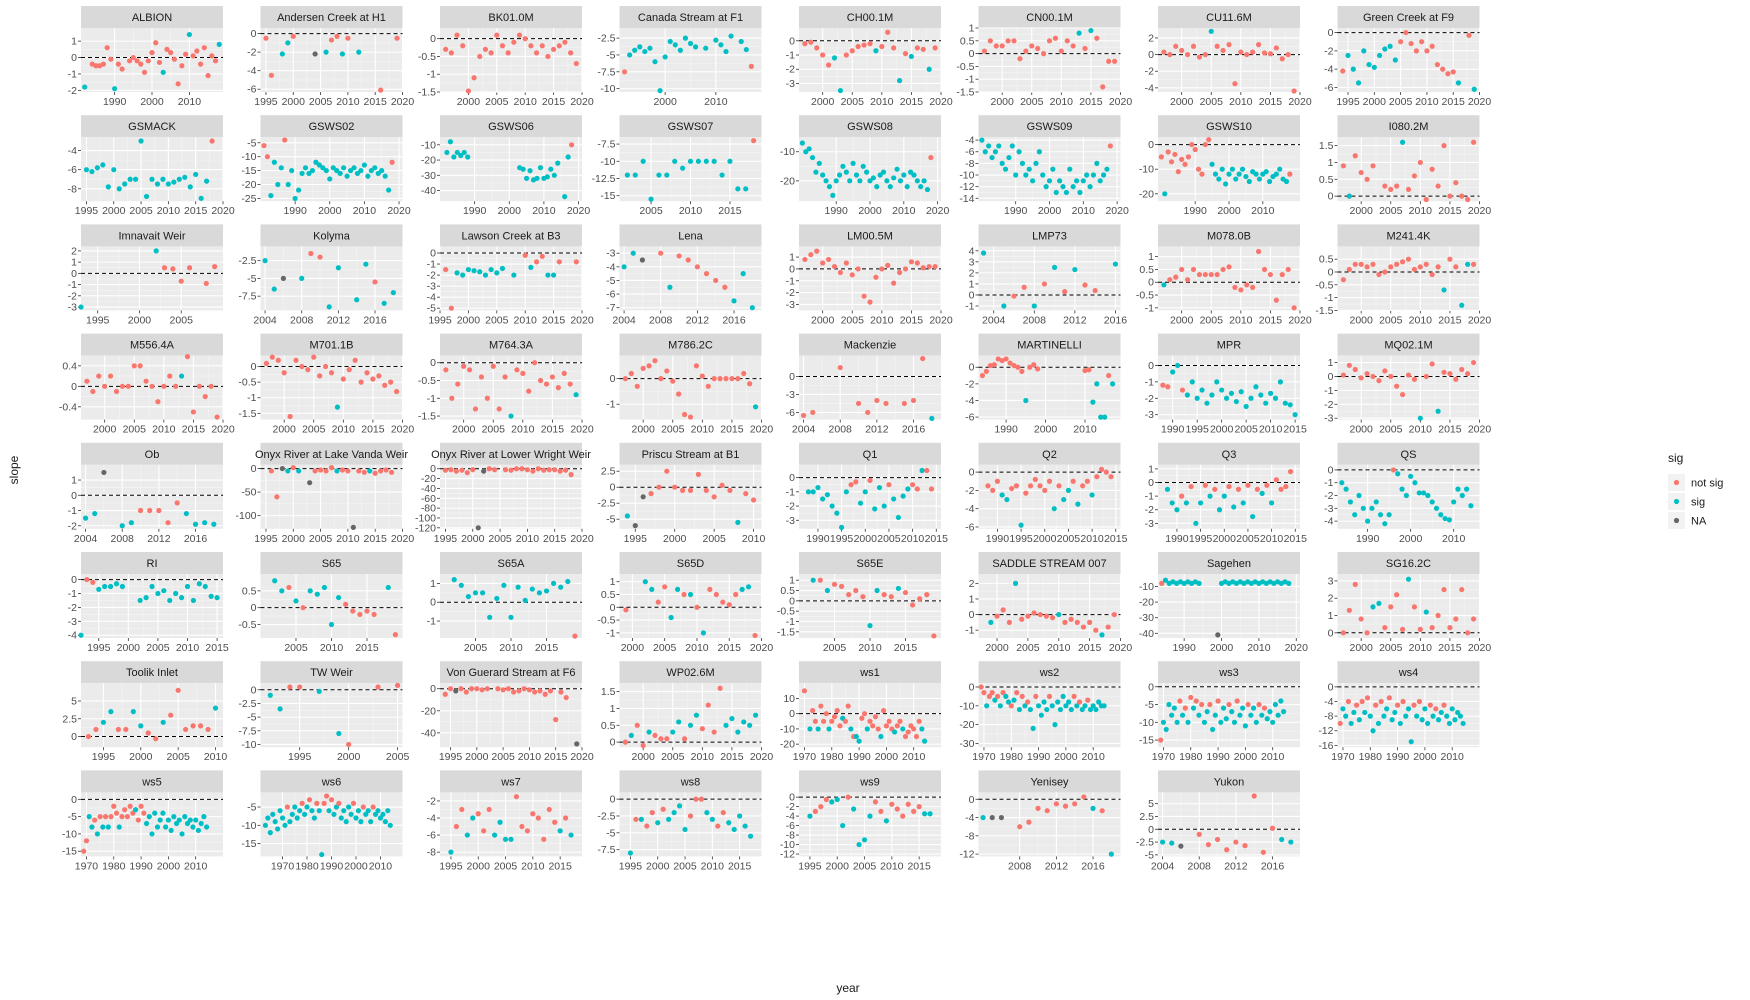  Describe the element at coordinates (294, 539) in the screenshot. I see `x-tick-label: 2000` at that location.